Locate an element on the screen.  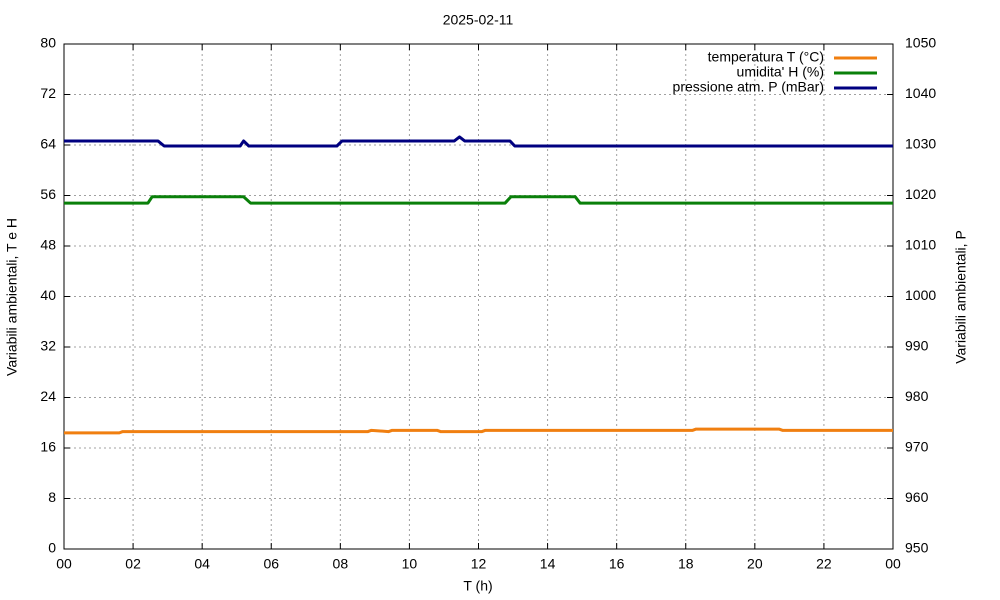
y2-tick-label: 980 is located at coordinates (917, 396).